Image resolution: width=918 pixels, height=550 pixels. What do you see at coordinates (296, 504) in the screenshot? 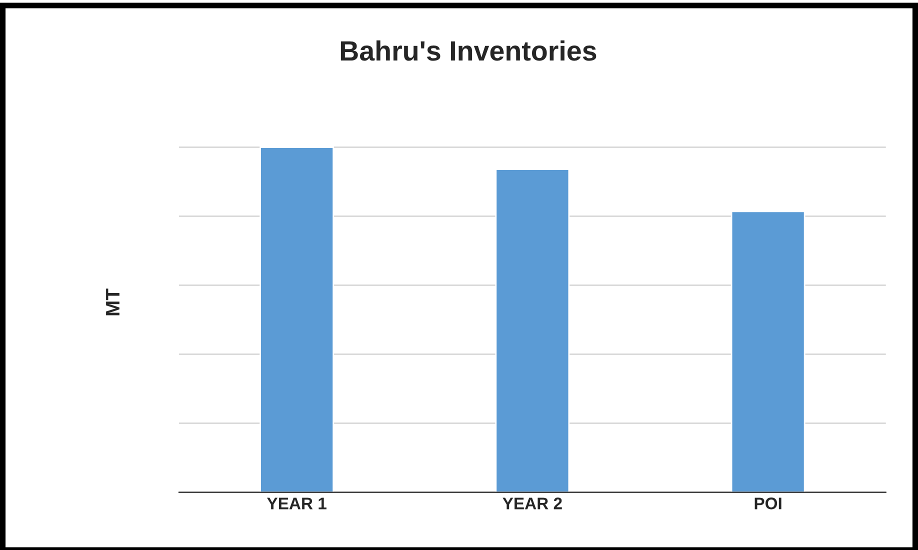
I see `x-tick-label: YEAR 1` at bounding box center [296, 504].